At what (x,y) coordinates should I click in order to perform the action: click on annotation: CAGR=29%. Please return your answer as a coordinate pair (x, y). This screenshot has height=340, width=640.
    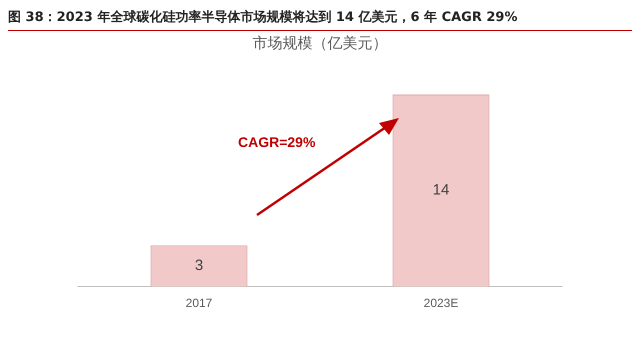
    Looking at the image, I should click on (277, 142).